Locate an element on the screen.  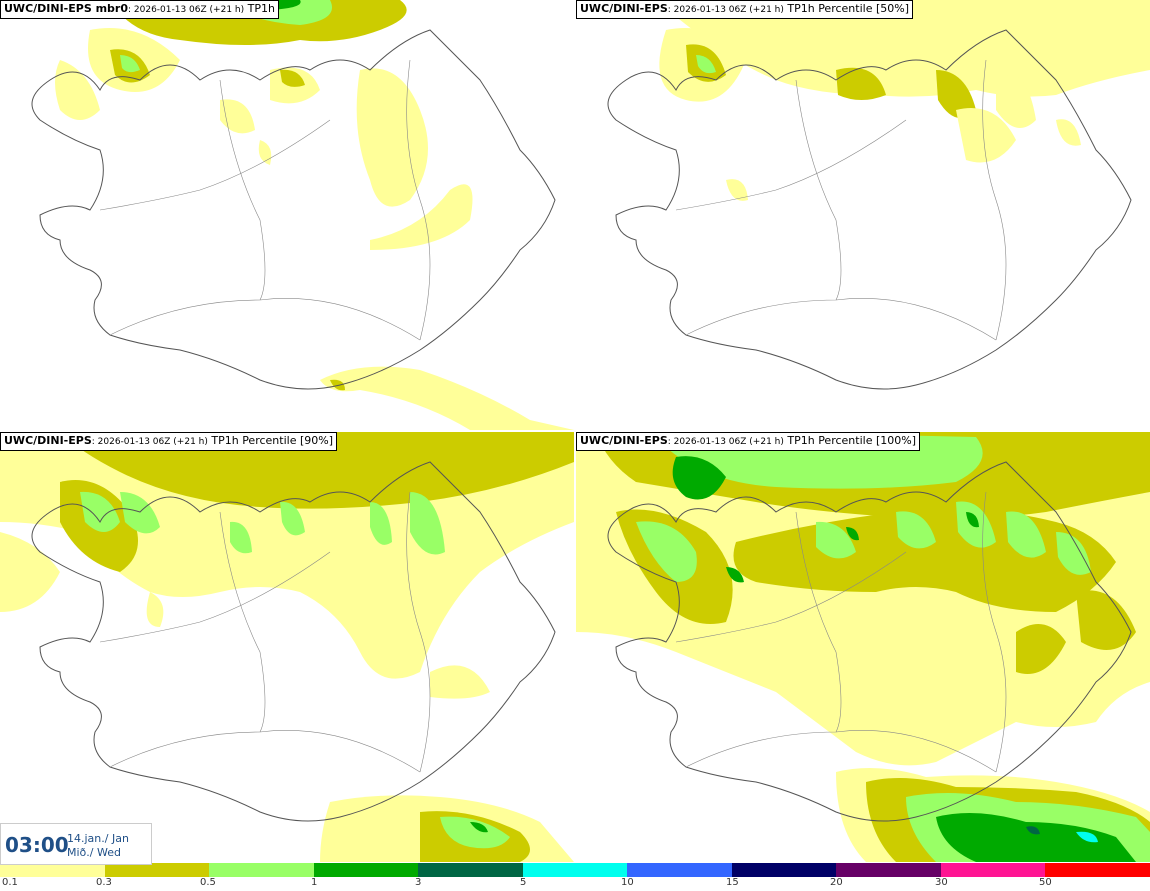
field-name: TP1h Percentile [50%] is located at coordinates (846, 8).